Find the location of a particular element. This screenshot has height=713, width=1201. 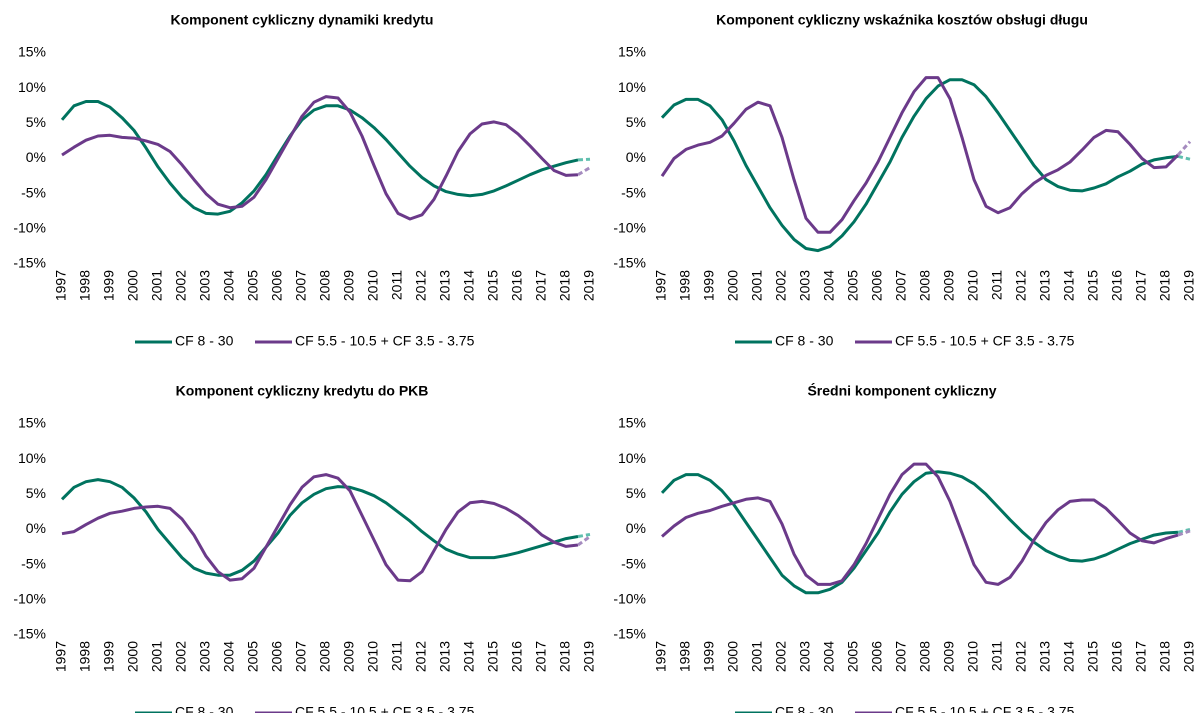

chart-title: Średni komponent cykliczny is located at coordinates (901, 390).